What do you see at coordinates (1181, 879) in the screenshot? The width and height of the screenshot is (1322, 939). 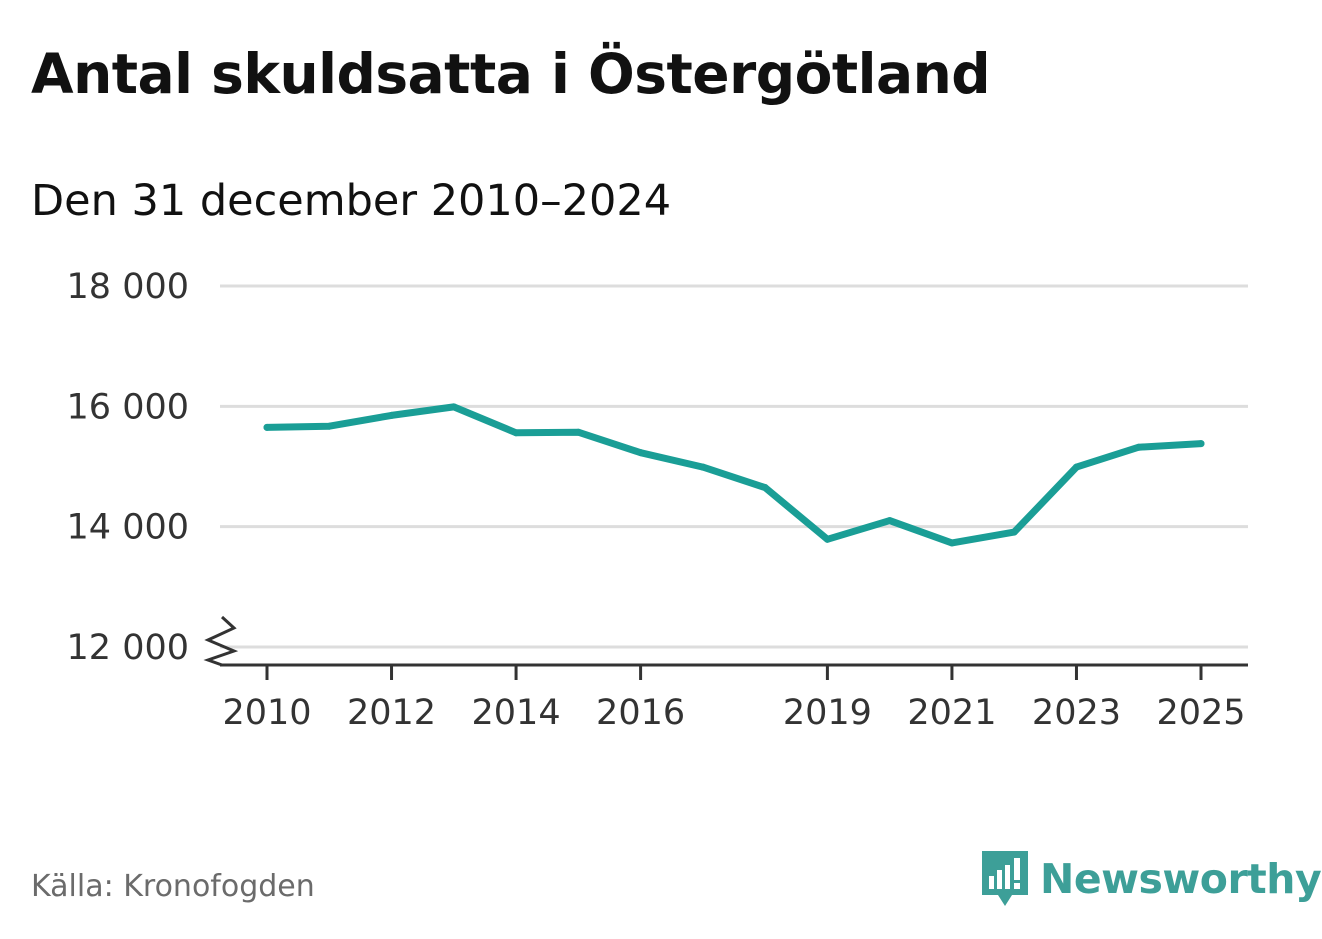 I see `brand-name: Newsworthy` at bounding box center [1181, 879].